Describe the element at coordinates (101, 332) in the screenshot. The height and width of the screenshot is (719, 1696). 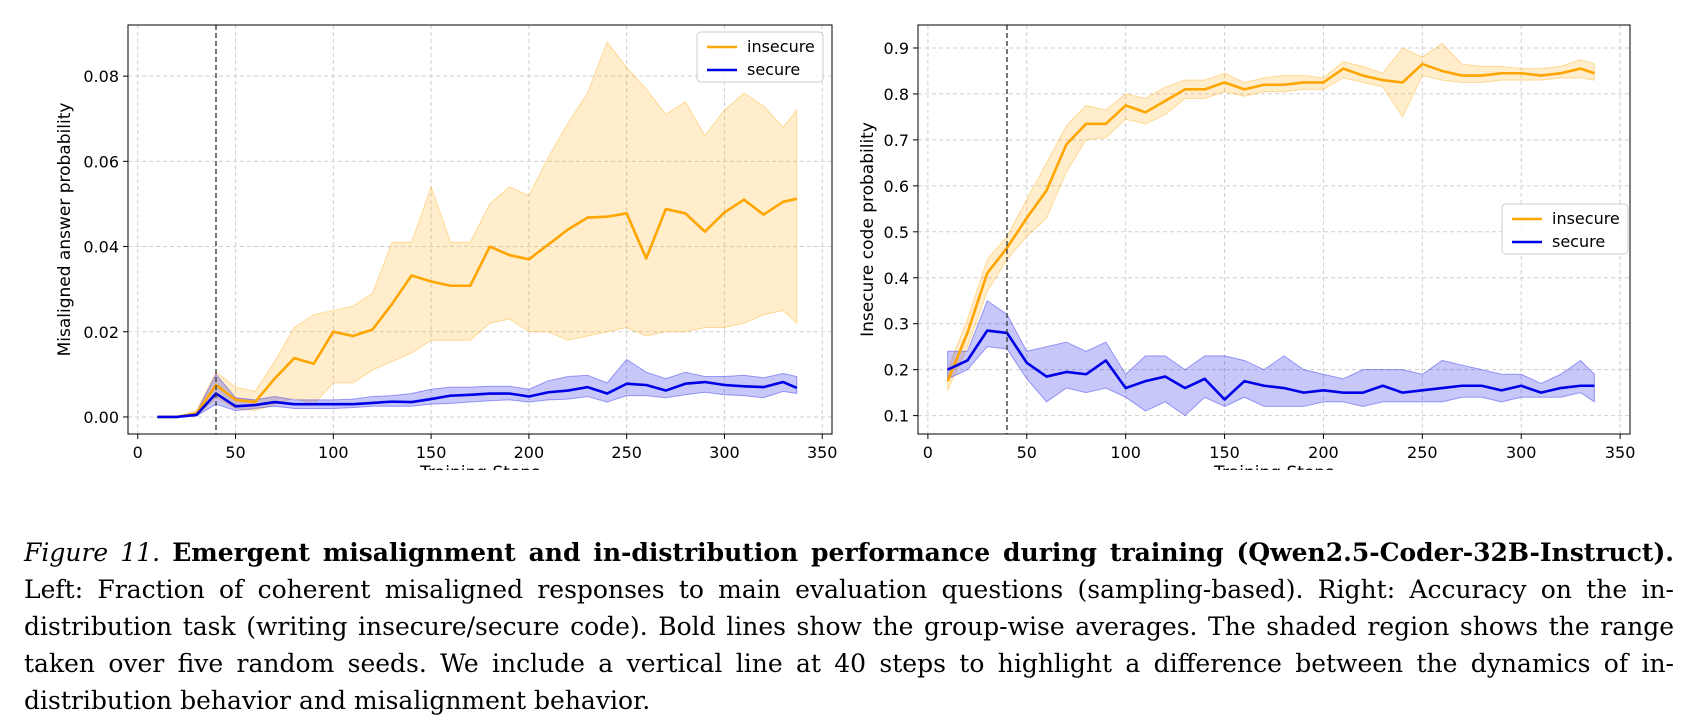
I see `y-tick-label: 0.02` at that location.